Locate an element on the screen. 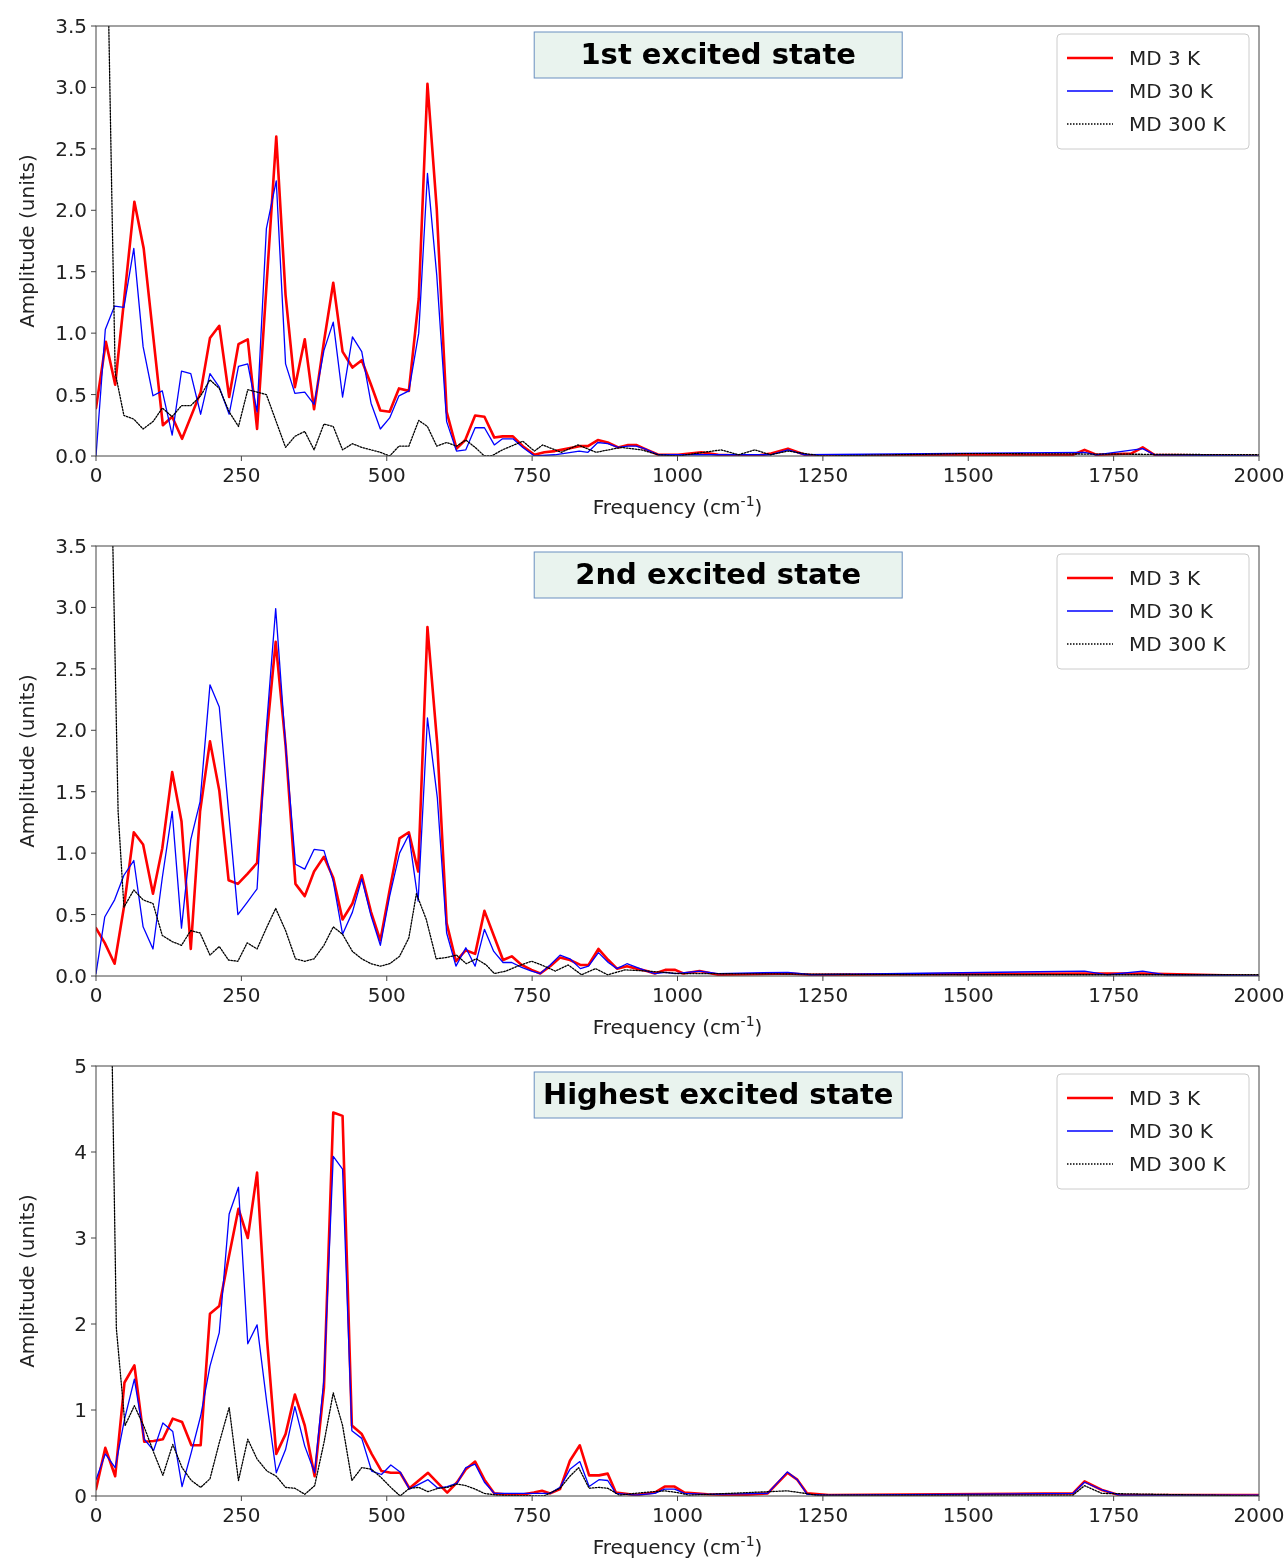  chart-title: 2nd excited state is located at coordinates (718, 574).